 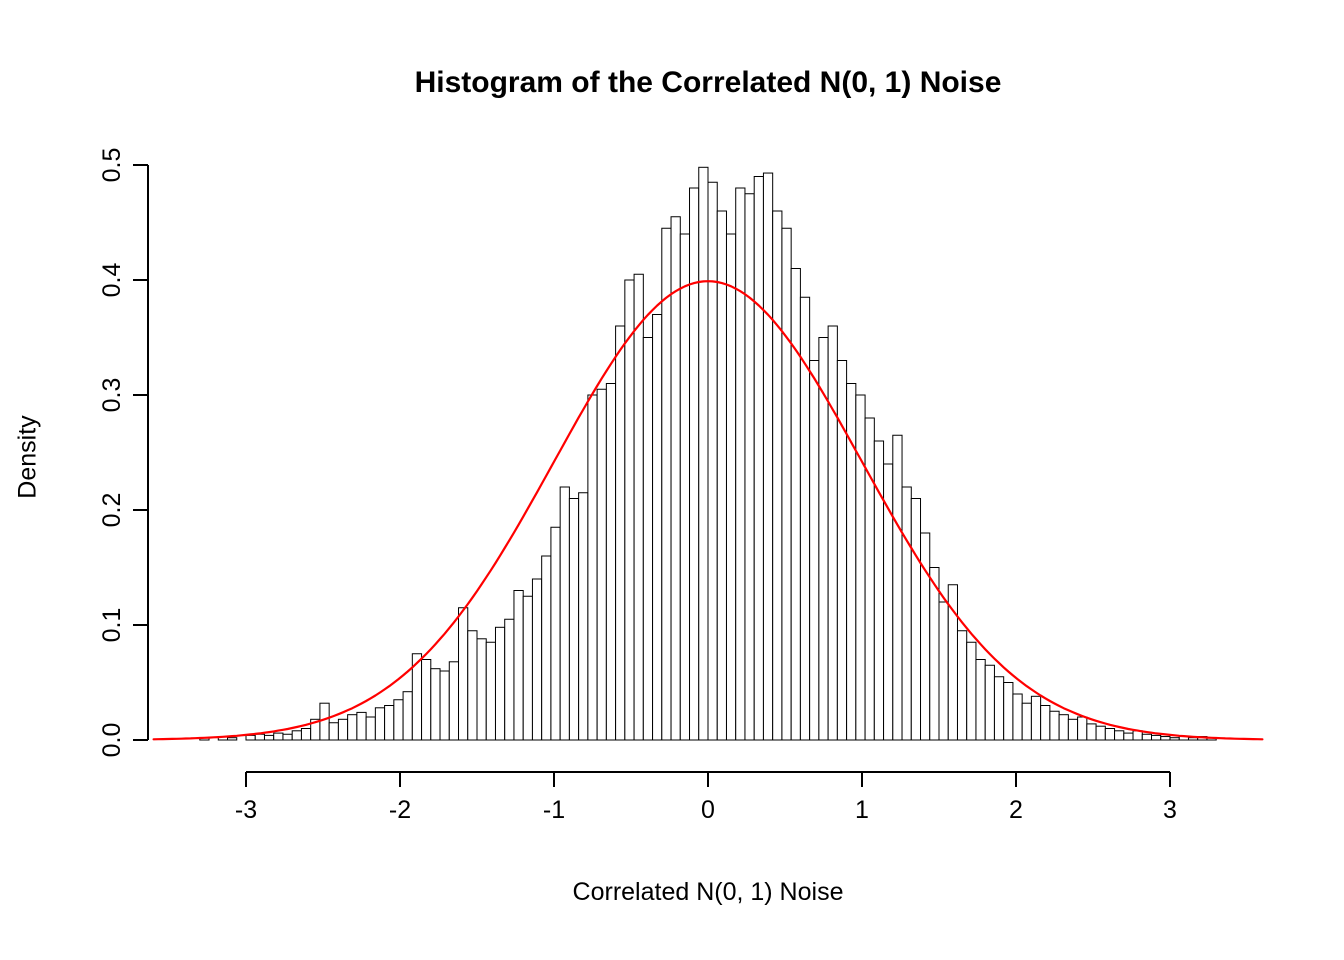 I want to click on y-tick-label: 0.1, so click(x=112, y=625).